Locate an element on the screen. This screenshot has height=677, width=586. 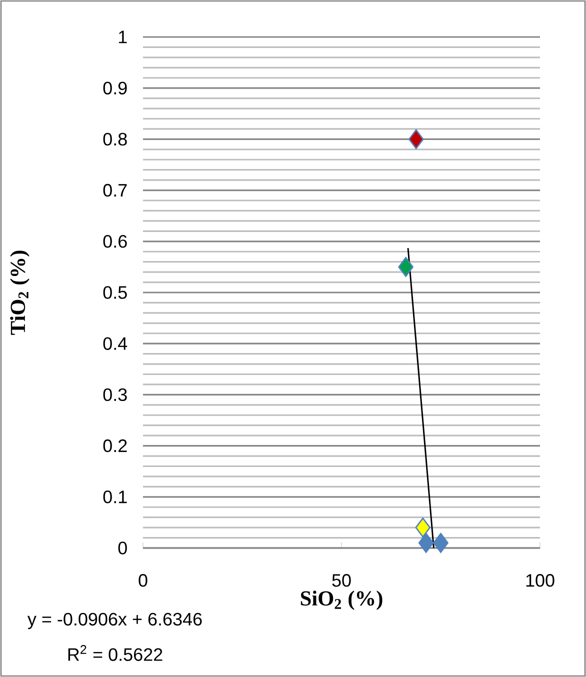
y-tick-label: 0.9 is located at coordinates (115, 88).